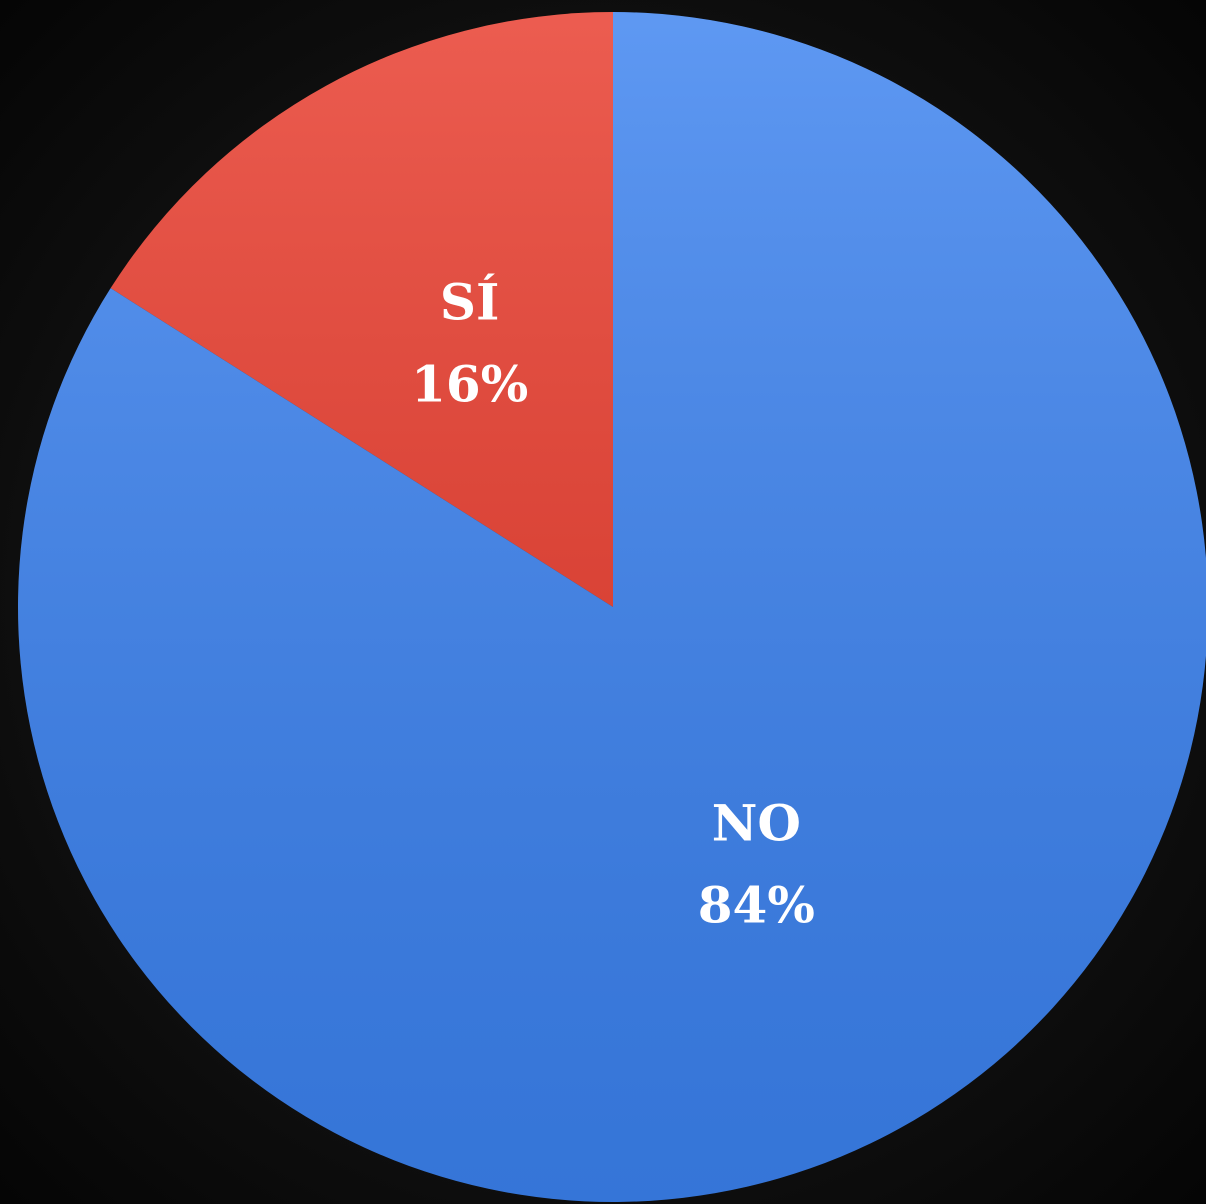  What do you see at coordinates (756, 823) in the screenshot?
I see `slice-category: NO` at bounding box center [756, 823].